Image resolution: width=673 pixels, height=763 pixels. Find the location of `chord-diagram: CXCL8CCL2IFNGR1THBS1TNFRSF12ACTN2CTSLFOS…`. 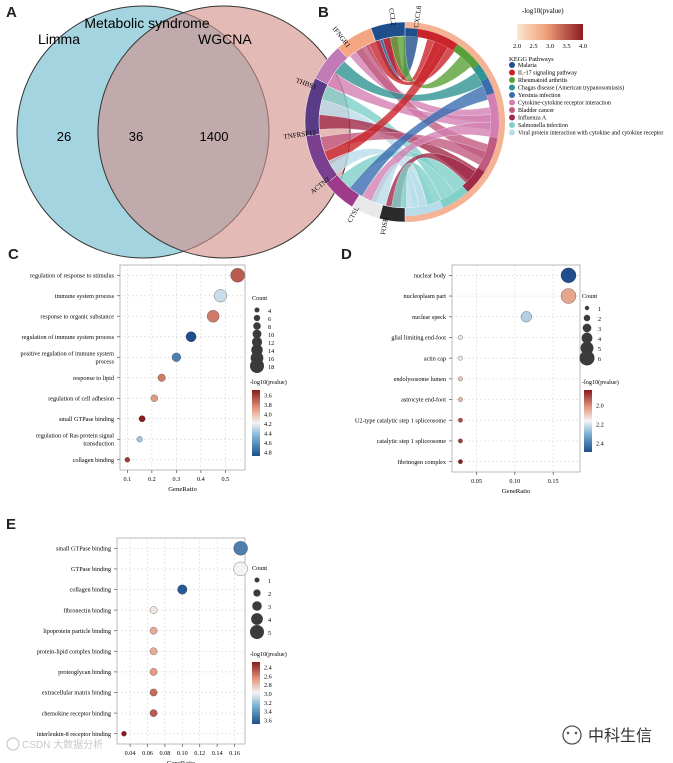

chord-diagram: CXCL8CCL2IFNGR1THBS1TNFRSF12ACTN2CTSLFOS… is located at coordinates (394, 120).